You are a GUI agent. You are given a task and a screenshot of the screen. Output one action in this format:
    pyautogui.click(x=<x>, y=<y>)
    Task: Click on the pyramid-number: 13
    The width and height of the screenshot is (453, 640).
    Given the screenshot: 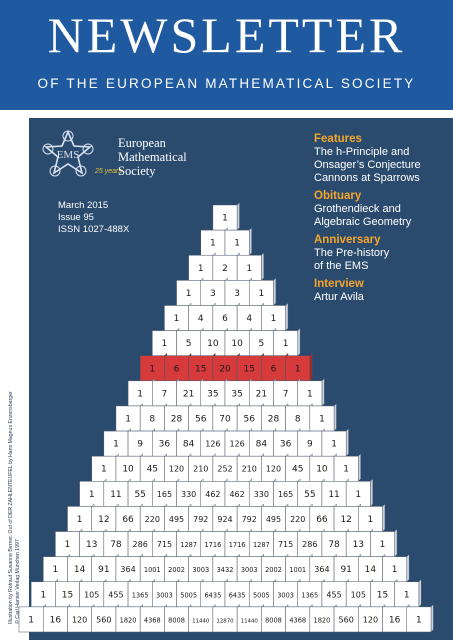 What is the action you would take?
    pyautogui.click(x=91, y=545)
    